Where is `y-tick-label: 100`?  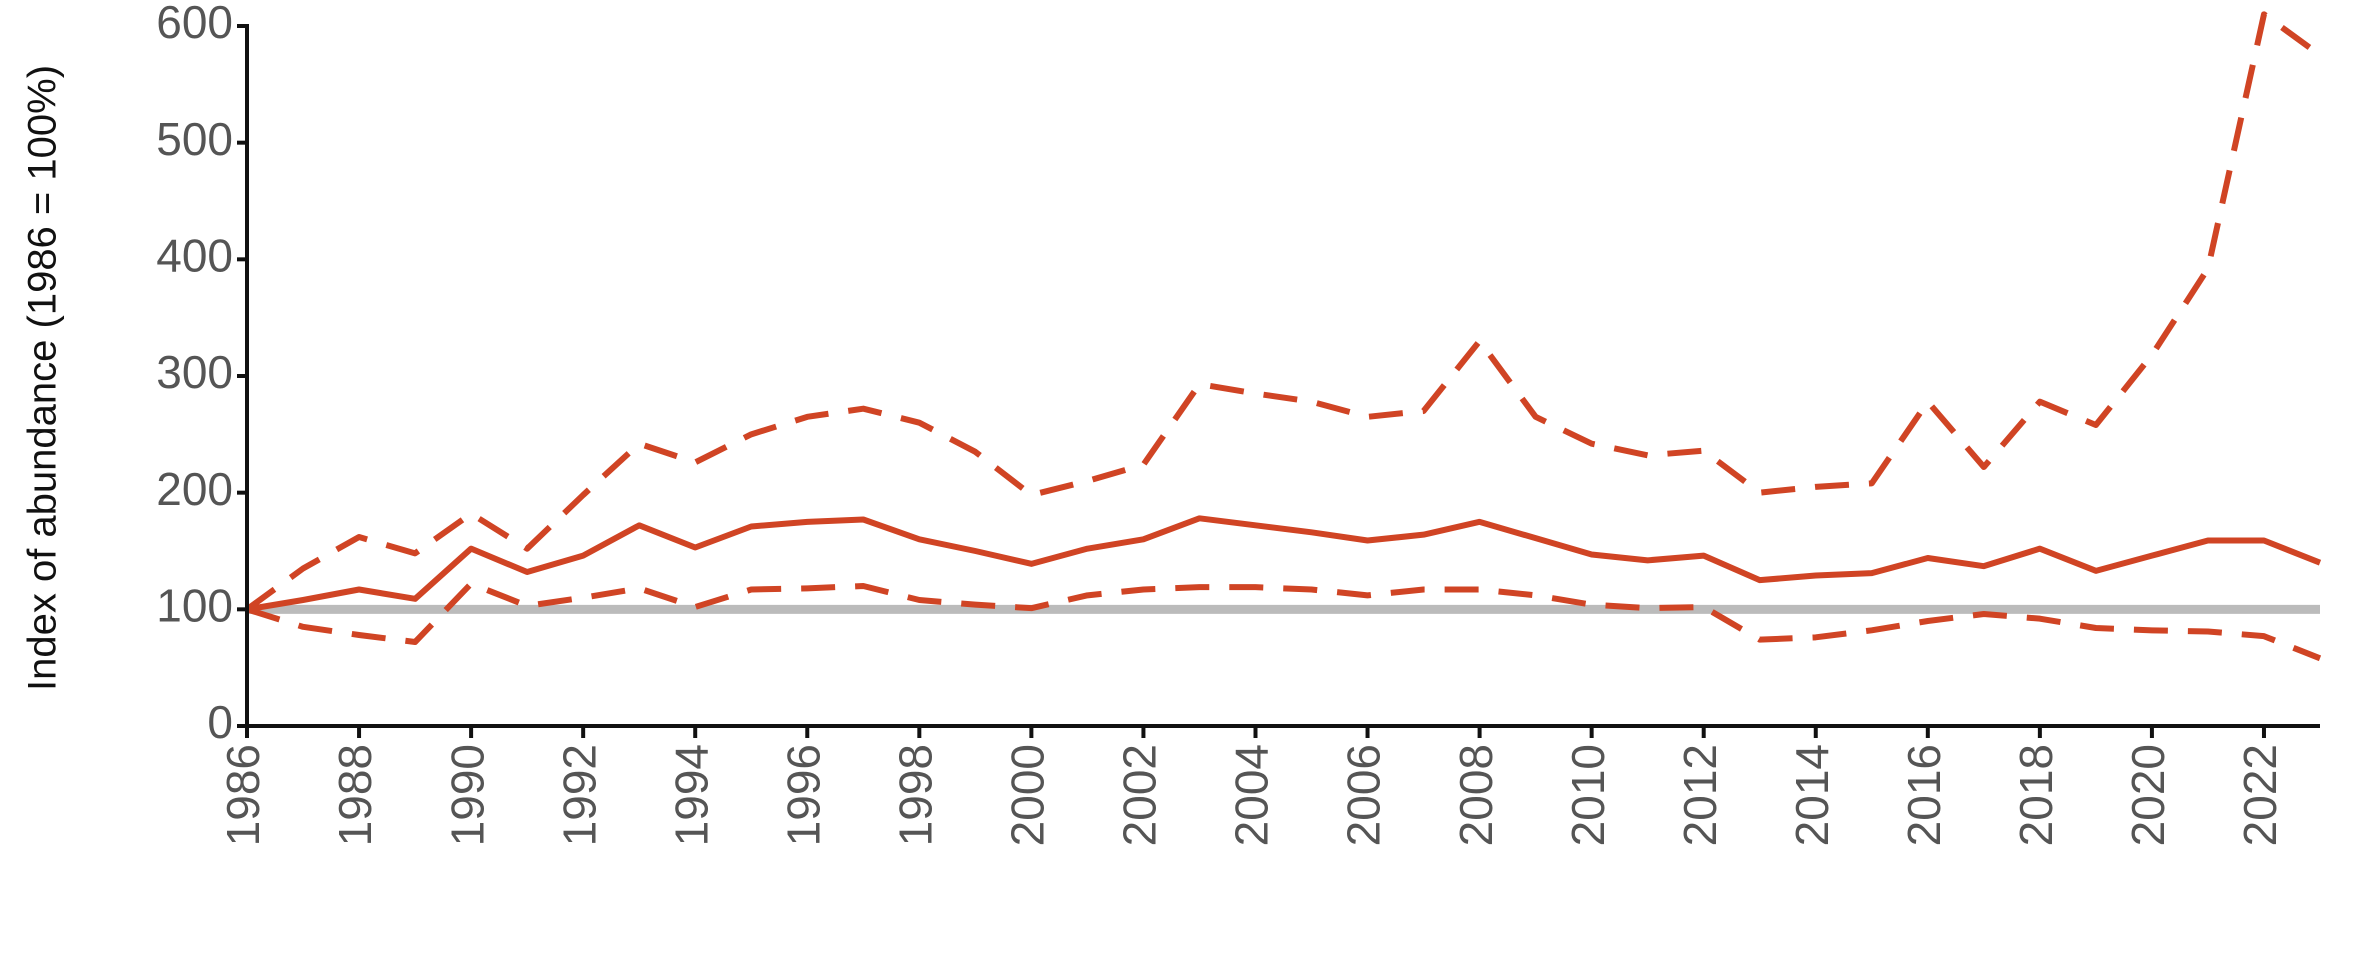 y-tick-label: 100 is located at coordinates (194, 605).